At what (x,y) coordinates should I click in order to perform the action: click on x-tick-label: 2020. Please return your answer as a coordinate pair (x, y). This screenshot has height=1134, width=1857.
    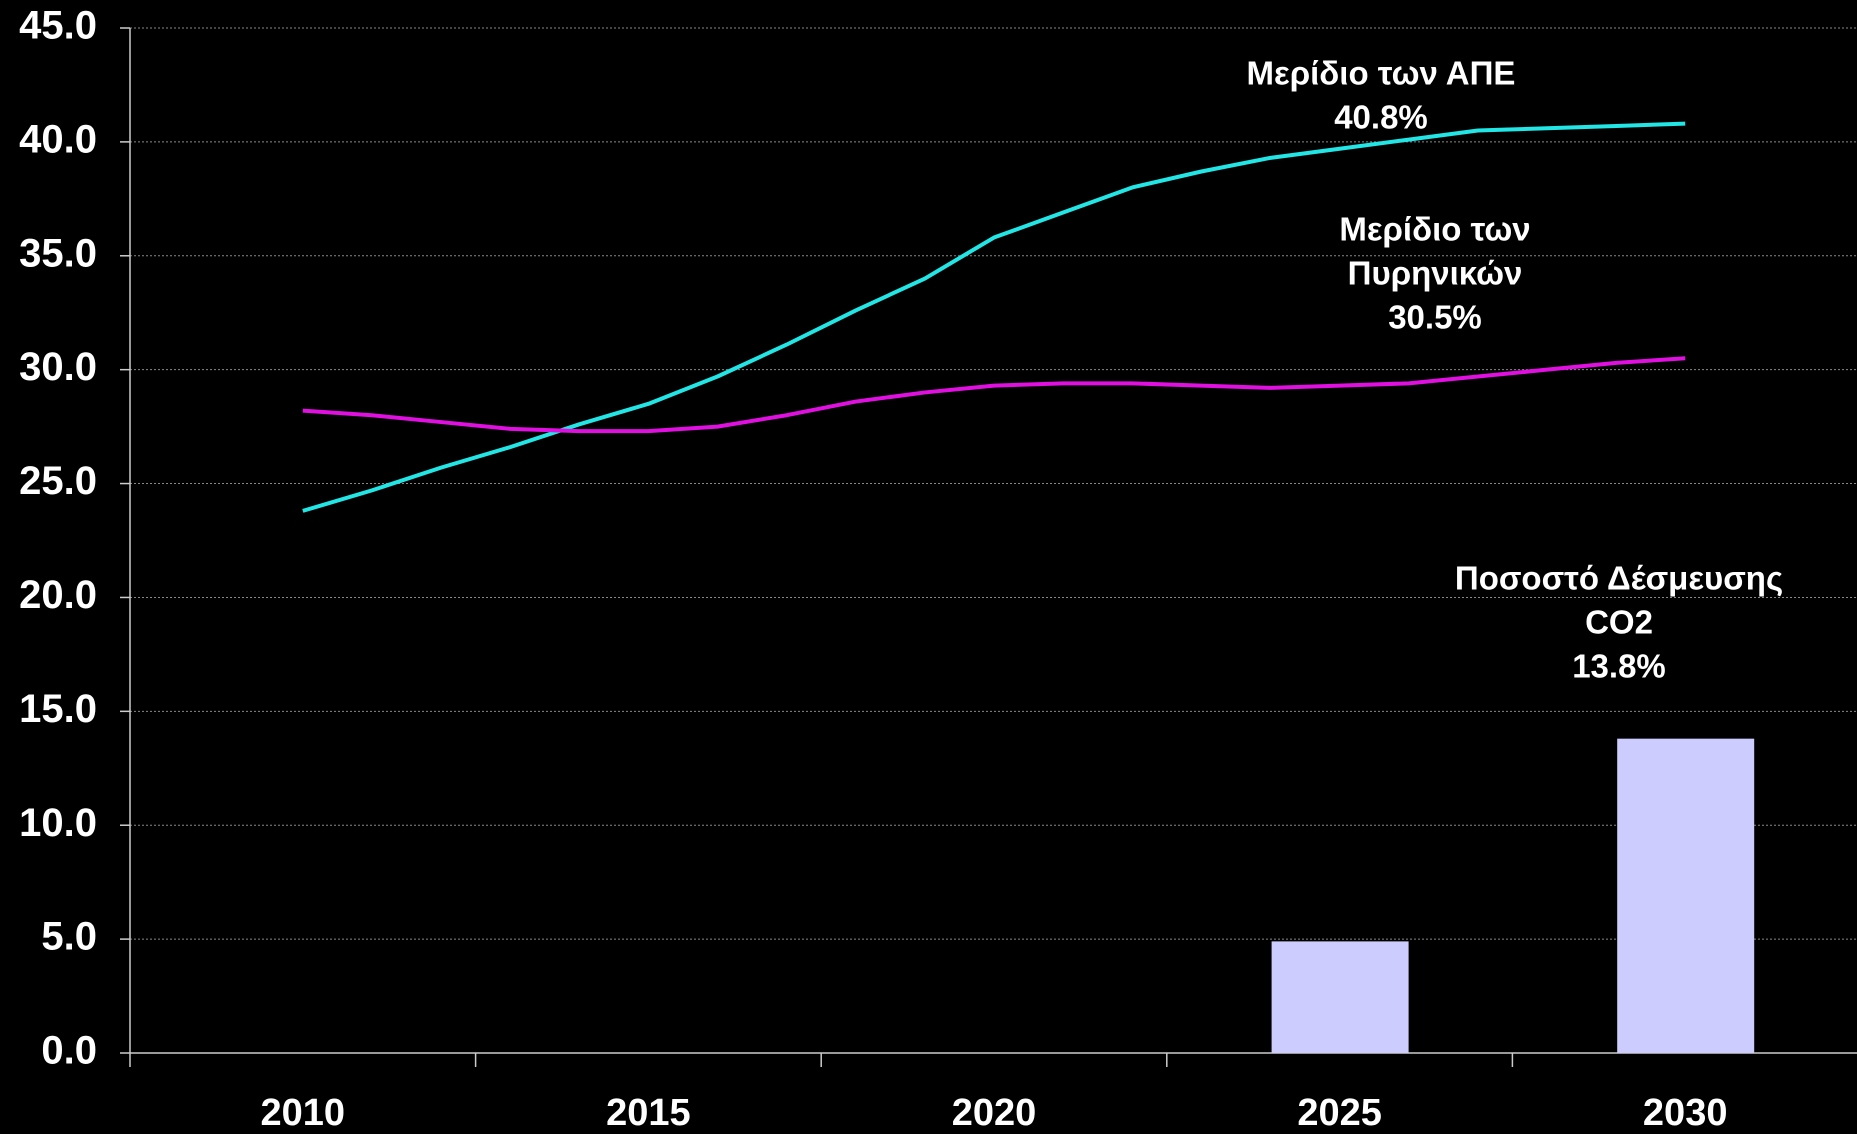
    Looking at the image, I should click on (994, 1113).